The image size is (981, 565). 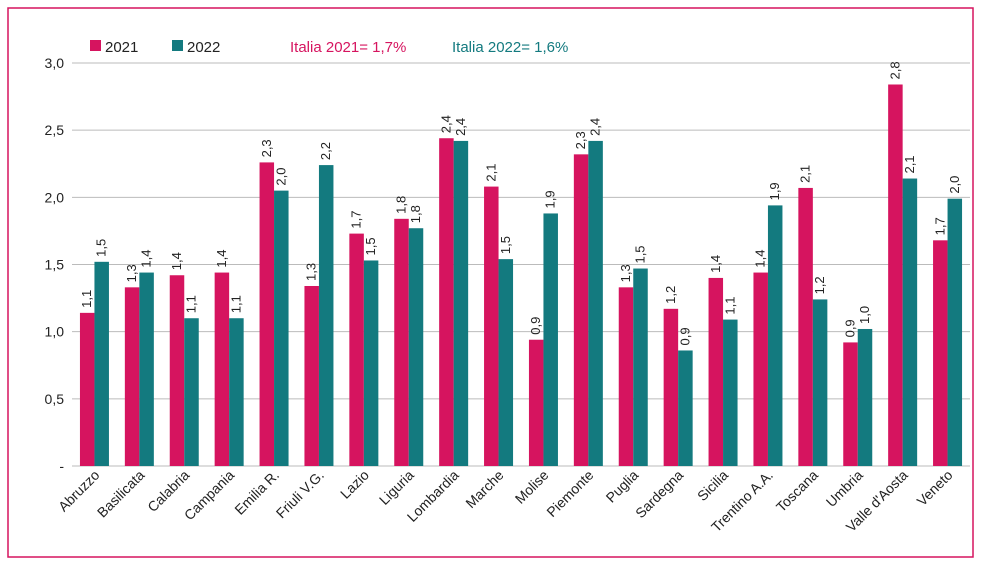 I want to click on y-tick-label: 2,0, so click(x=55, y=197).